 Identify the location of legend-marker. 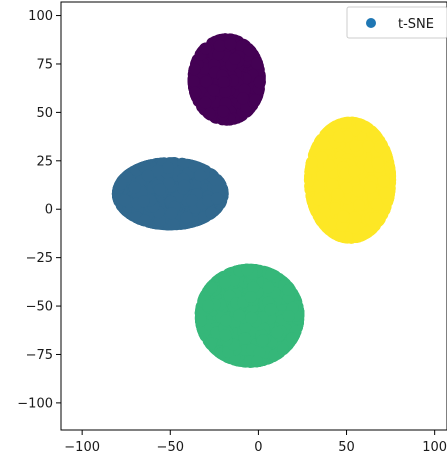
(371, 23).